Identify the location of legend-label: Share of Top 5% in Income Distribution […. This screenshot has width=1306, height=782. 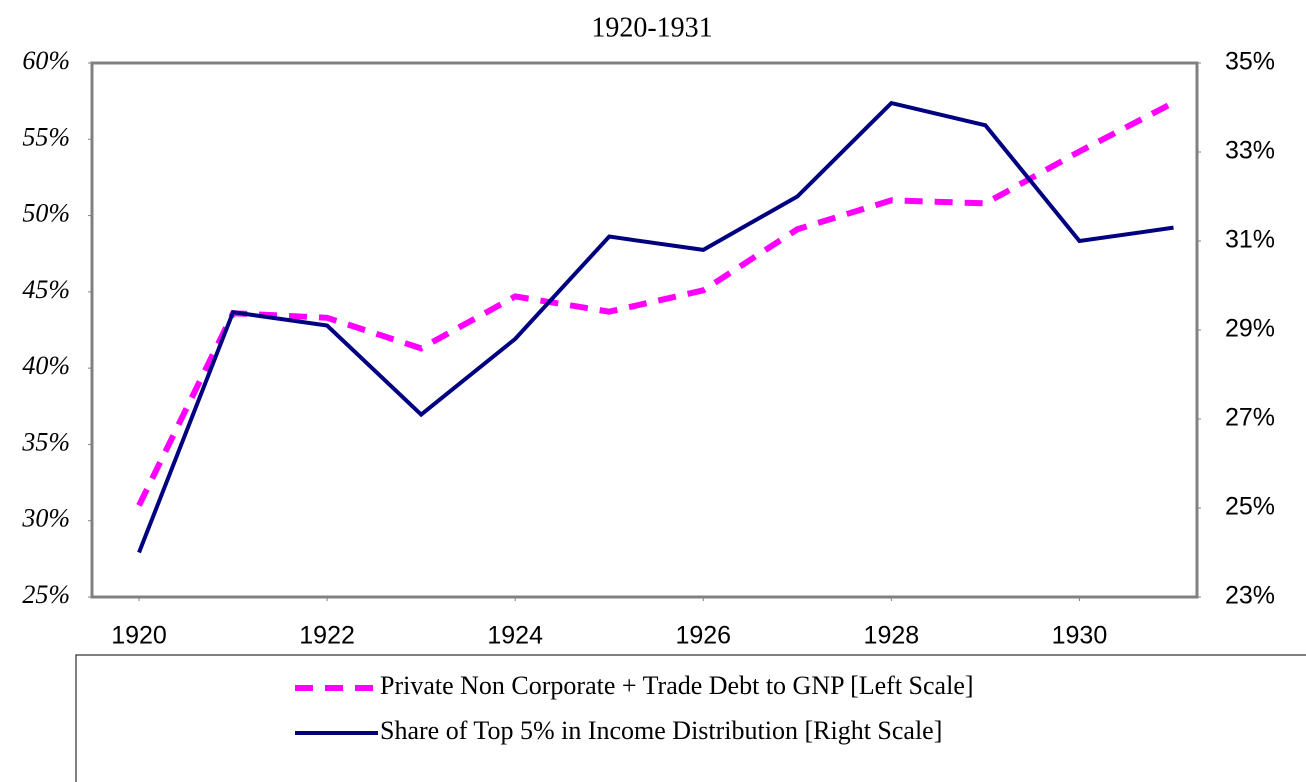
(661, 730).